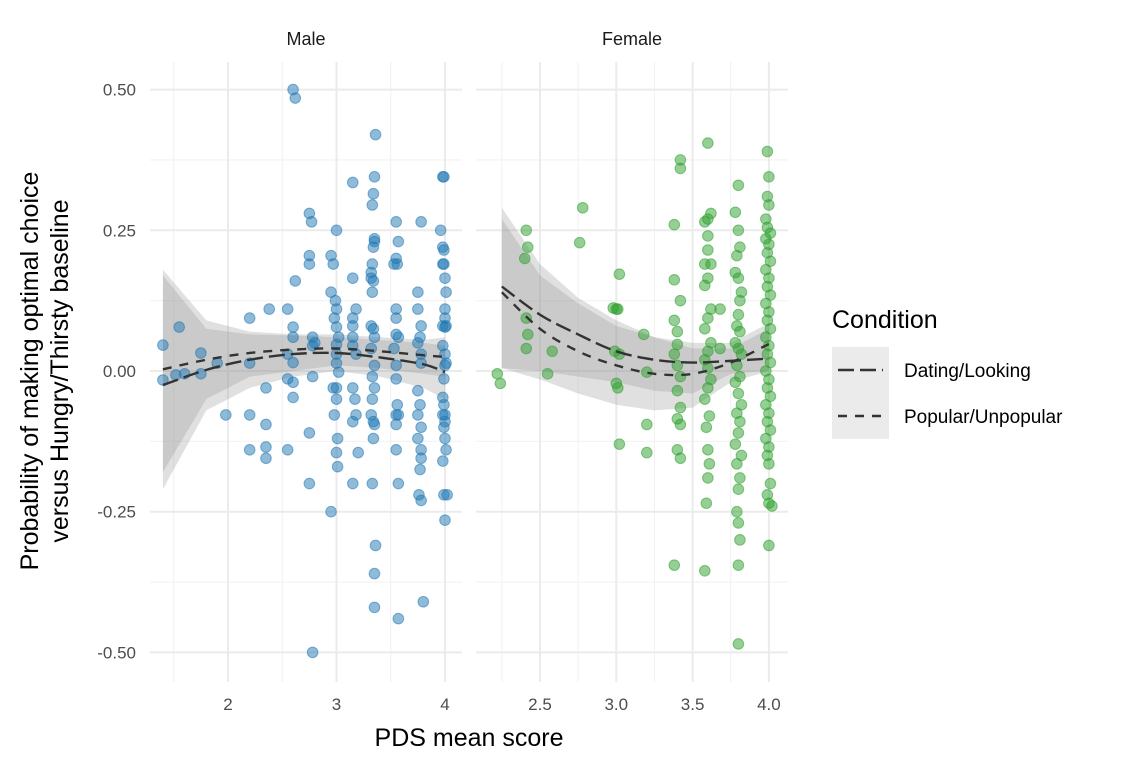  I want to click on confidence-band-dating-looking, so click(303, 382).